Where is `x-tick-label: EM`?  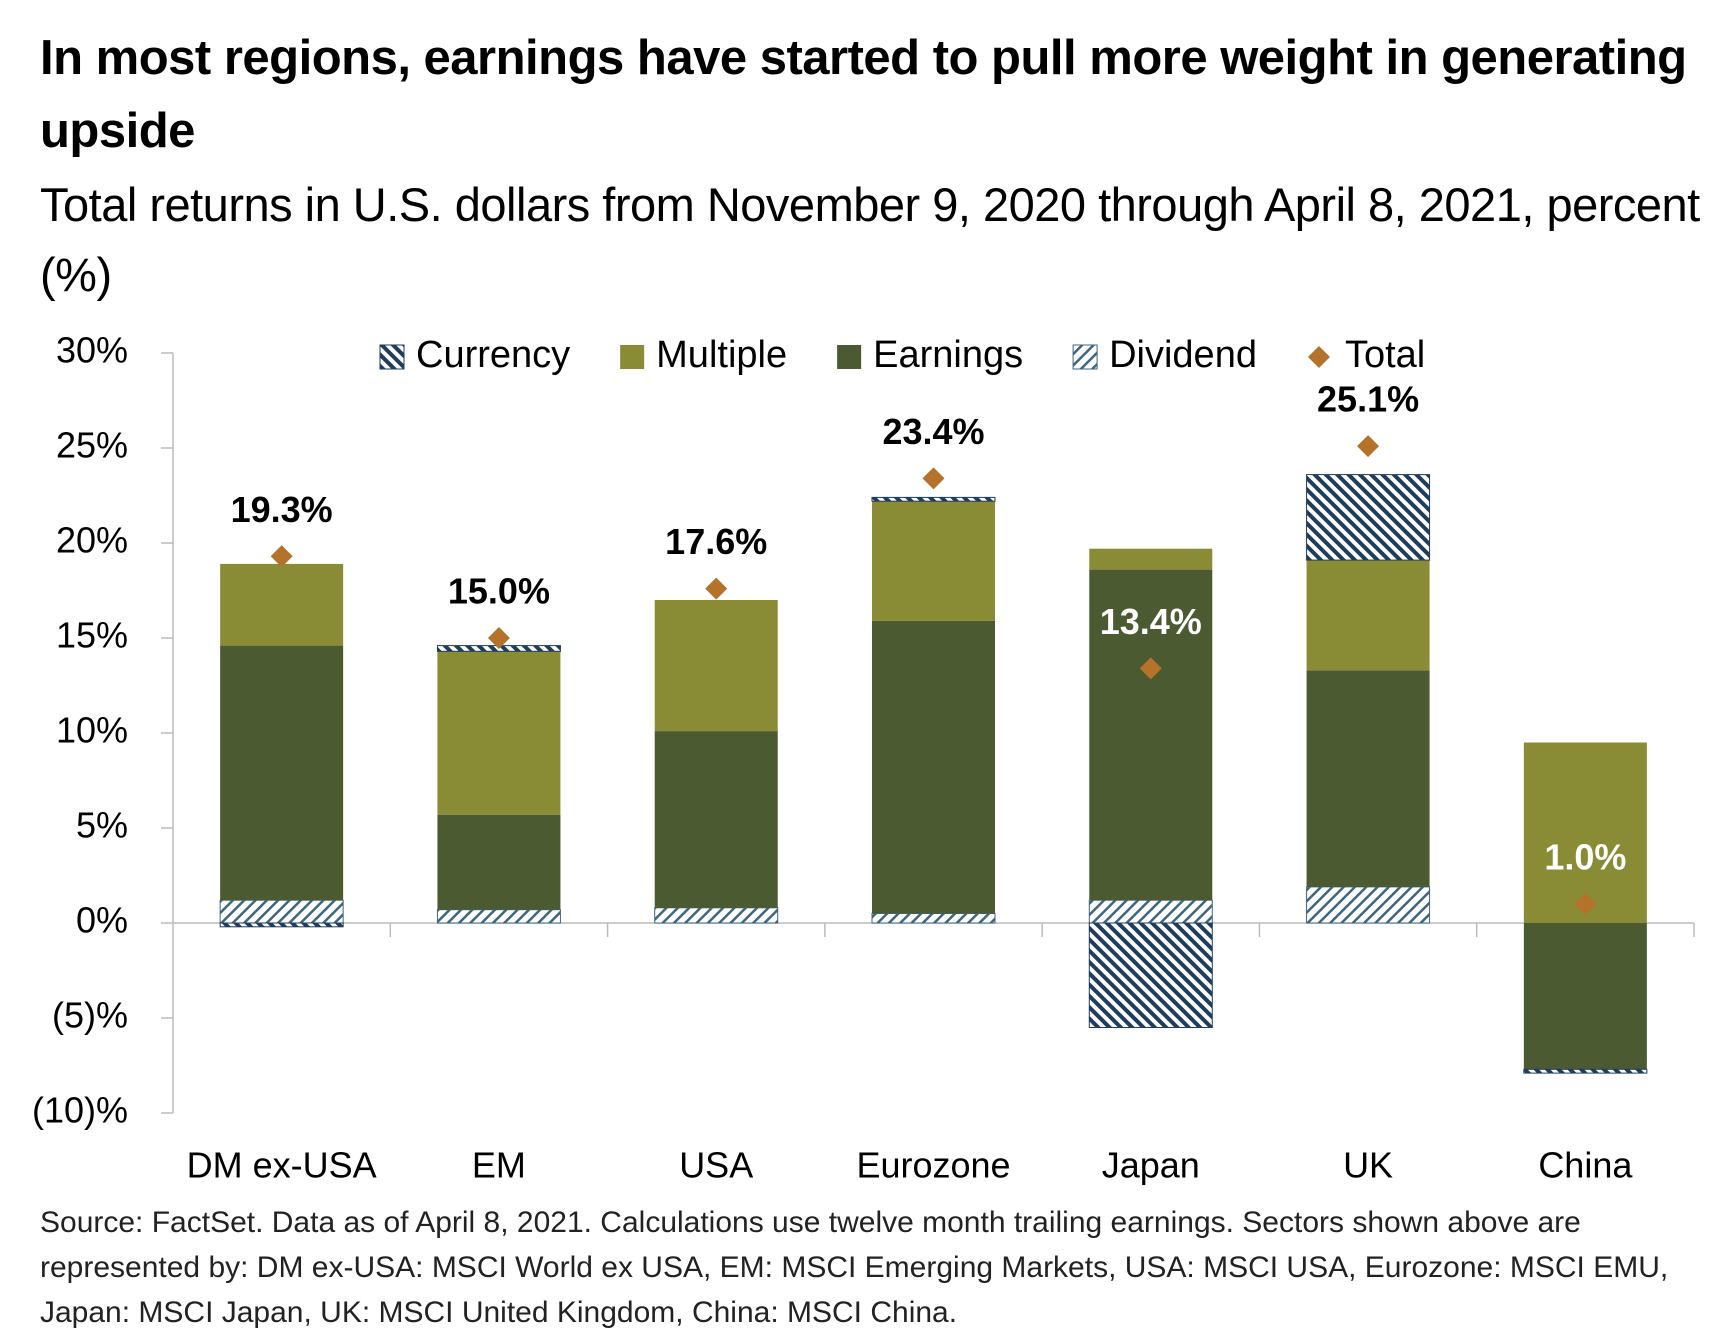 x-tick-label: EM is located at coordinates (499, 1165).